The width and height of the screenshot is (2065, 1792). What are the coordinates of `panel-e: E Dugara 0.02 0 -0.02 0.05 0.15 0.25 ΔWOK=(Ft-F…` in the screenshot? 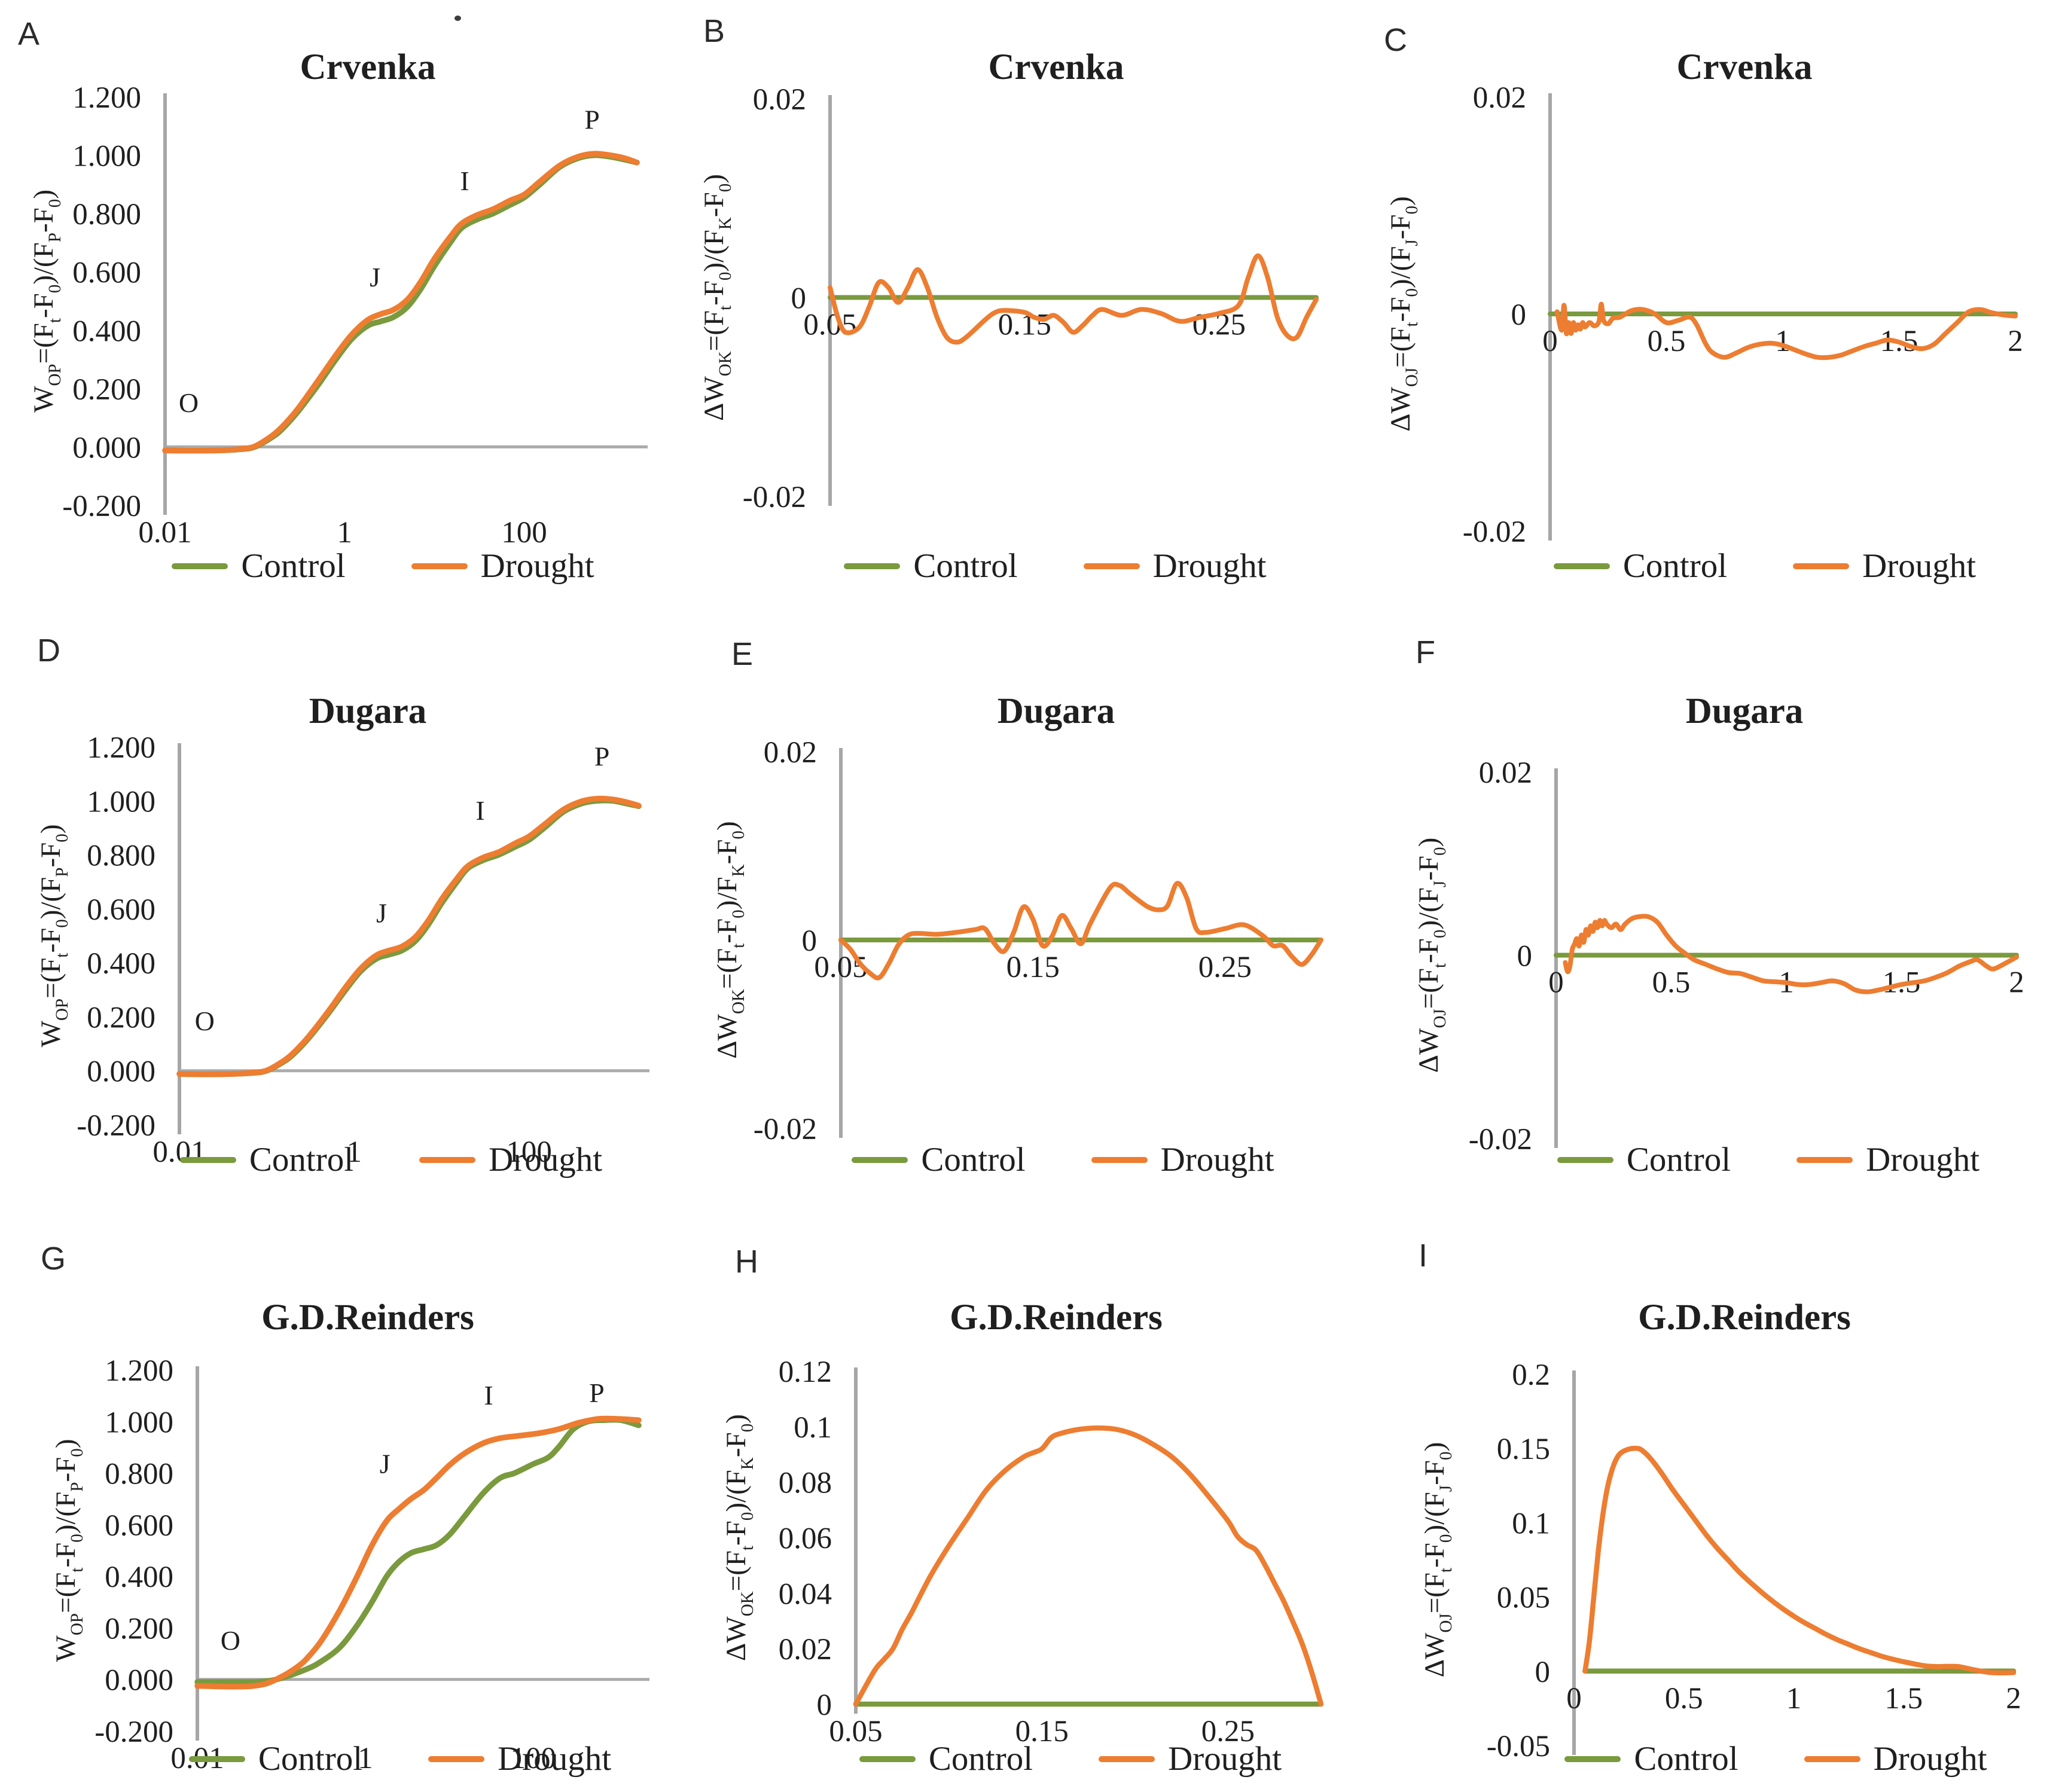 It's located at (1032, 896).